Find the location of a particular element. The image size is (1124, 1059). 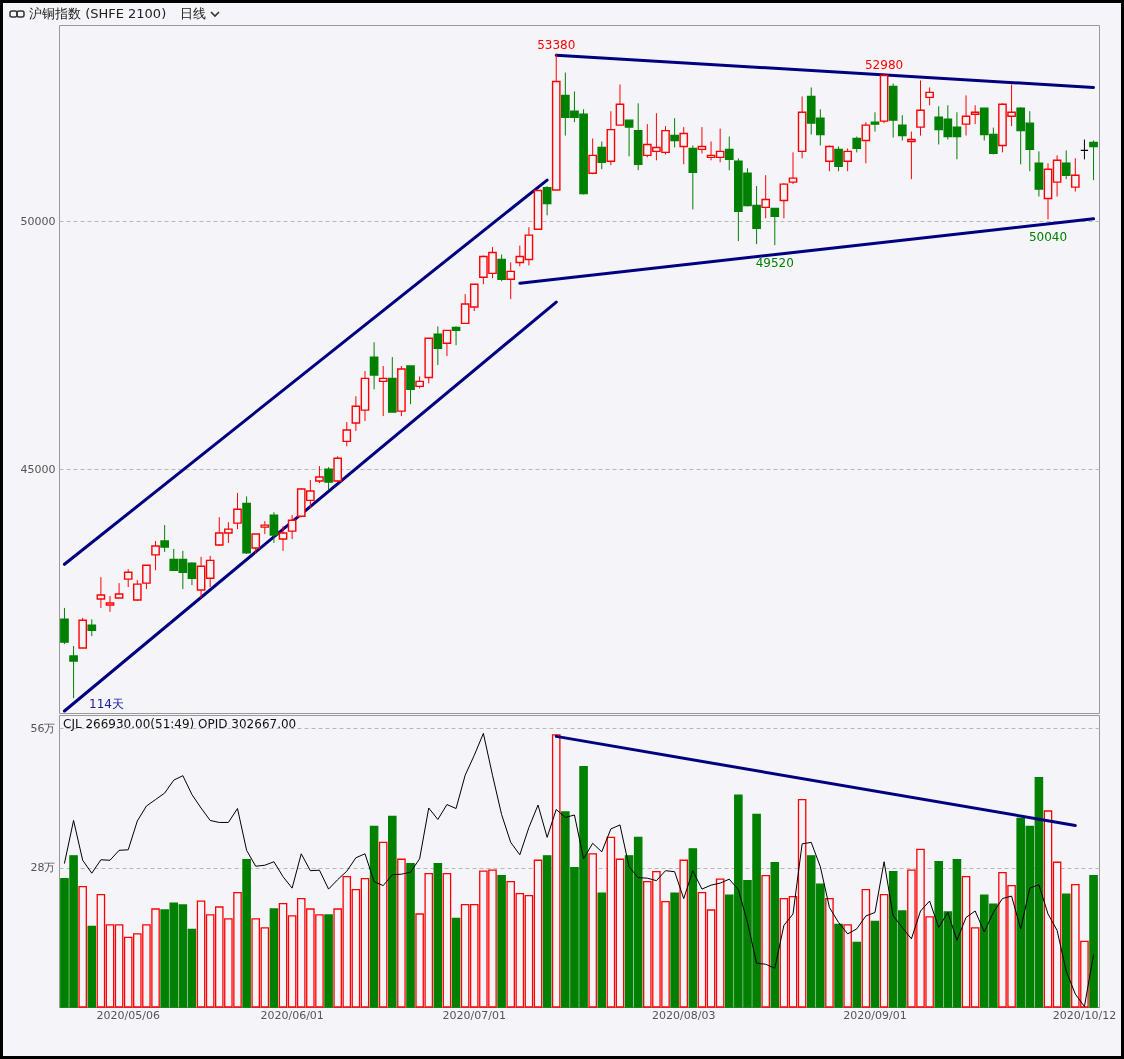

annotation: 53380 is located at coordinates (556, 44).